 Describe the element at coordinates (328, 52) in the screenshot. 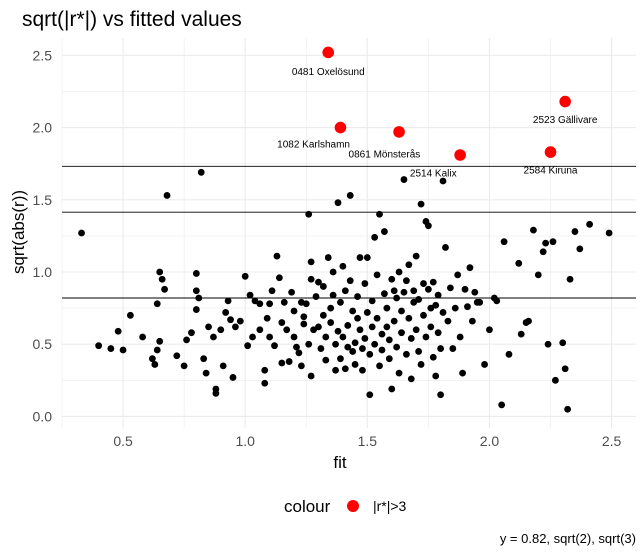

I see `highlight-point` at that location.